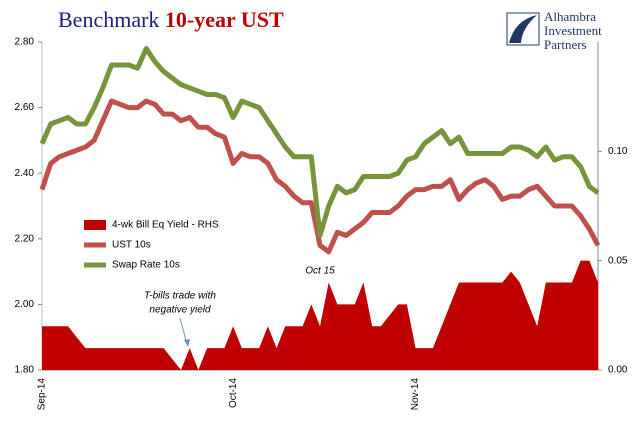 Image resolution: width=640 pixels, height=440 pixels. What do you see at coordinates (187, 343) in the screenshot?
I see `annotation-arrowhead` at bounding box center [187, 343].